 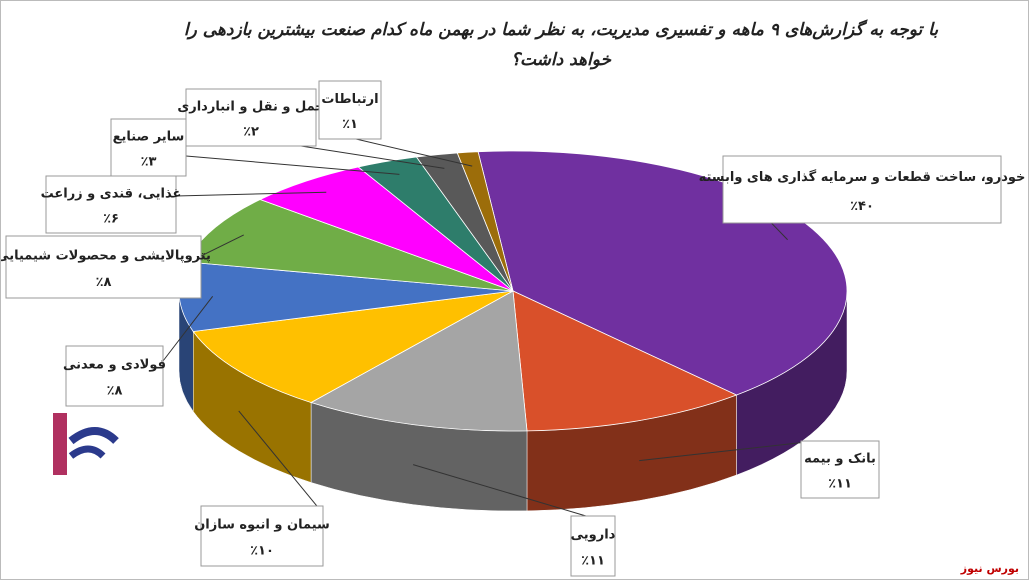 I want to click on category-label: پتروپالایشی و محصولات شیمیایی, so click(x=106, y=255).